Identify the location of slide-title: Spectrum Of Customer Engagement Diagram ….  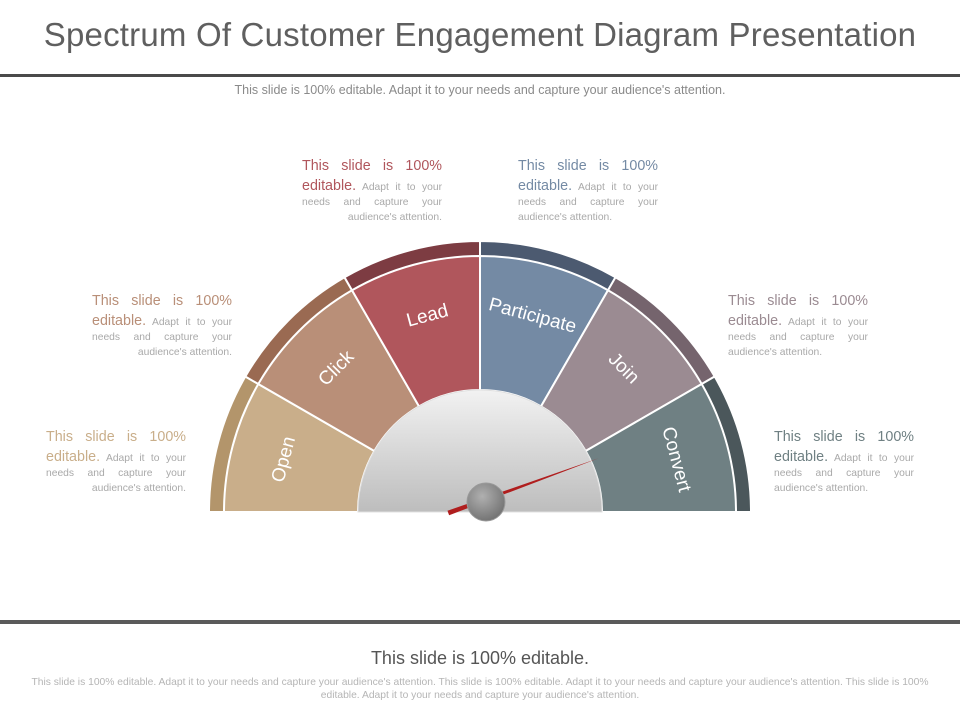
(480, 34).